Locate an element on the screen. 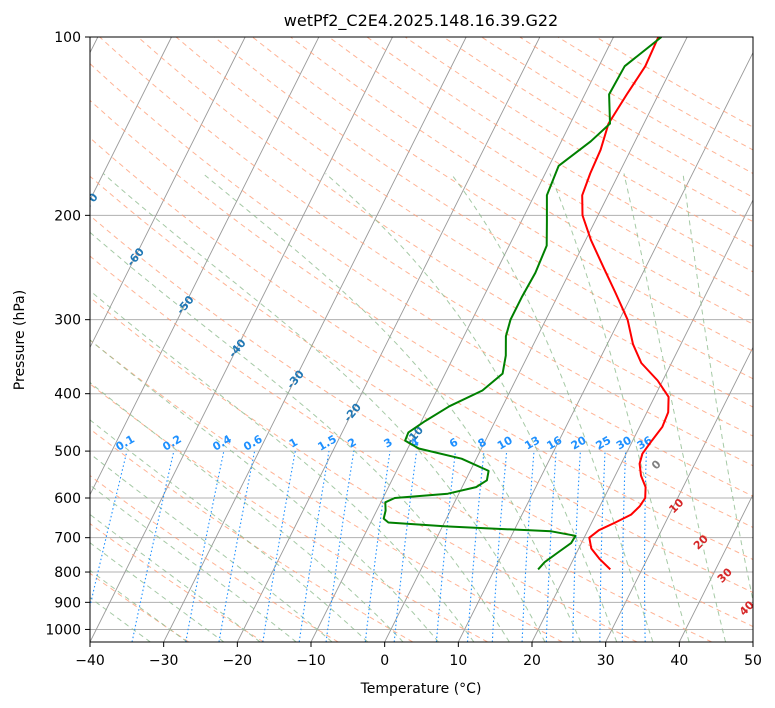  x-tick-label: 20 is located at coordinates (532, 661).